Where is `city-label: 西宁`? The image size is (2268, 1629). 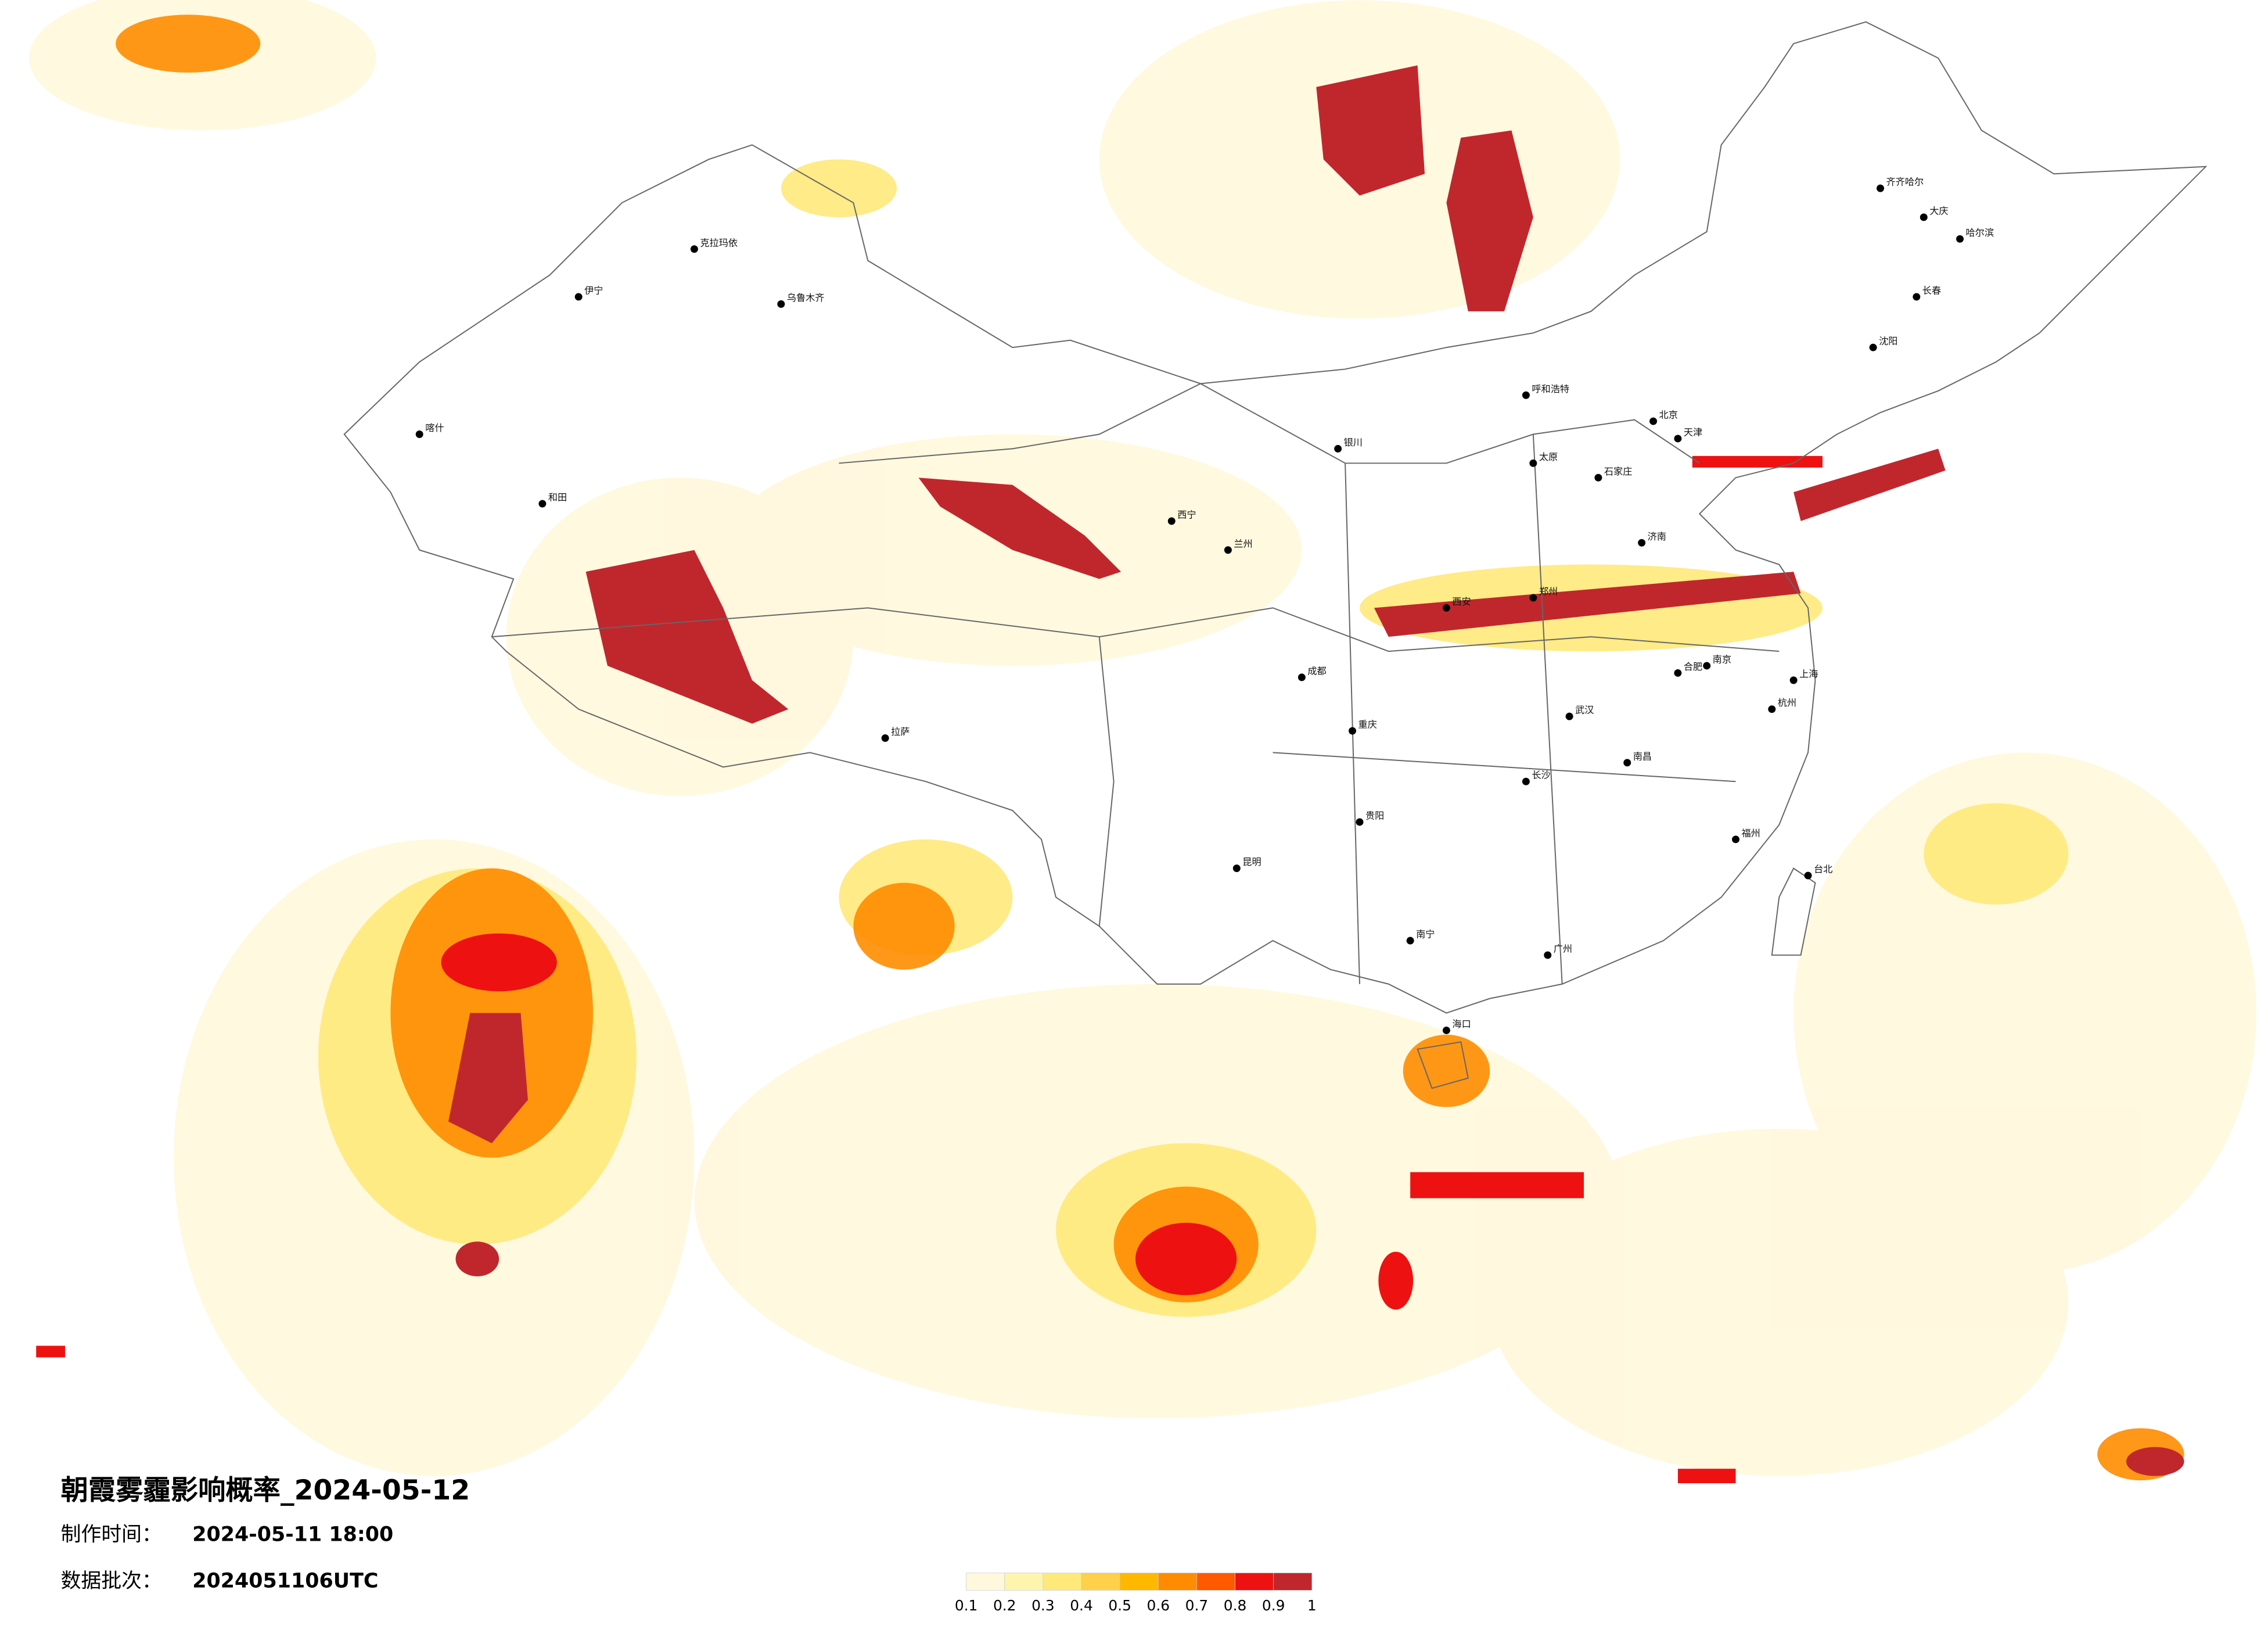 city-label: 西宁 is located at coordinates (1186, 514).